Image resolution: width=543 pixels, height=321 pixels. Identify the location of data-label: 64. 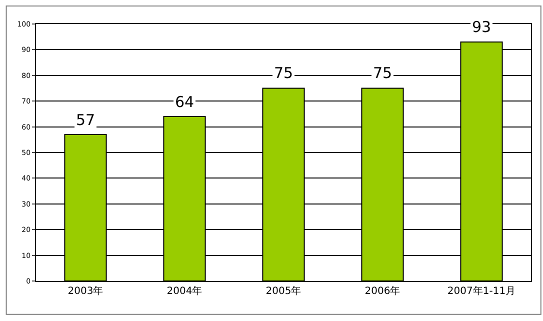
(184, 102).